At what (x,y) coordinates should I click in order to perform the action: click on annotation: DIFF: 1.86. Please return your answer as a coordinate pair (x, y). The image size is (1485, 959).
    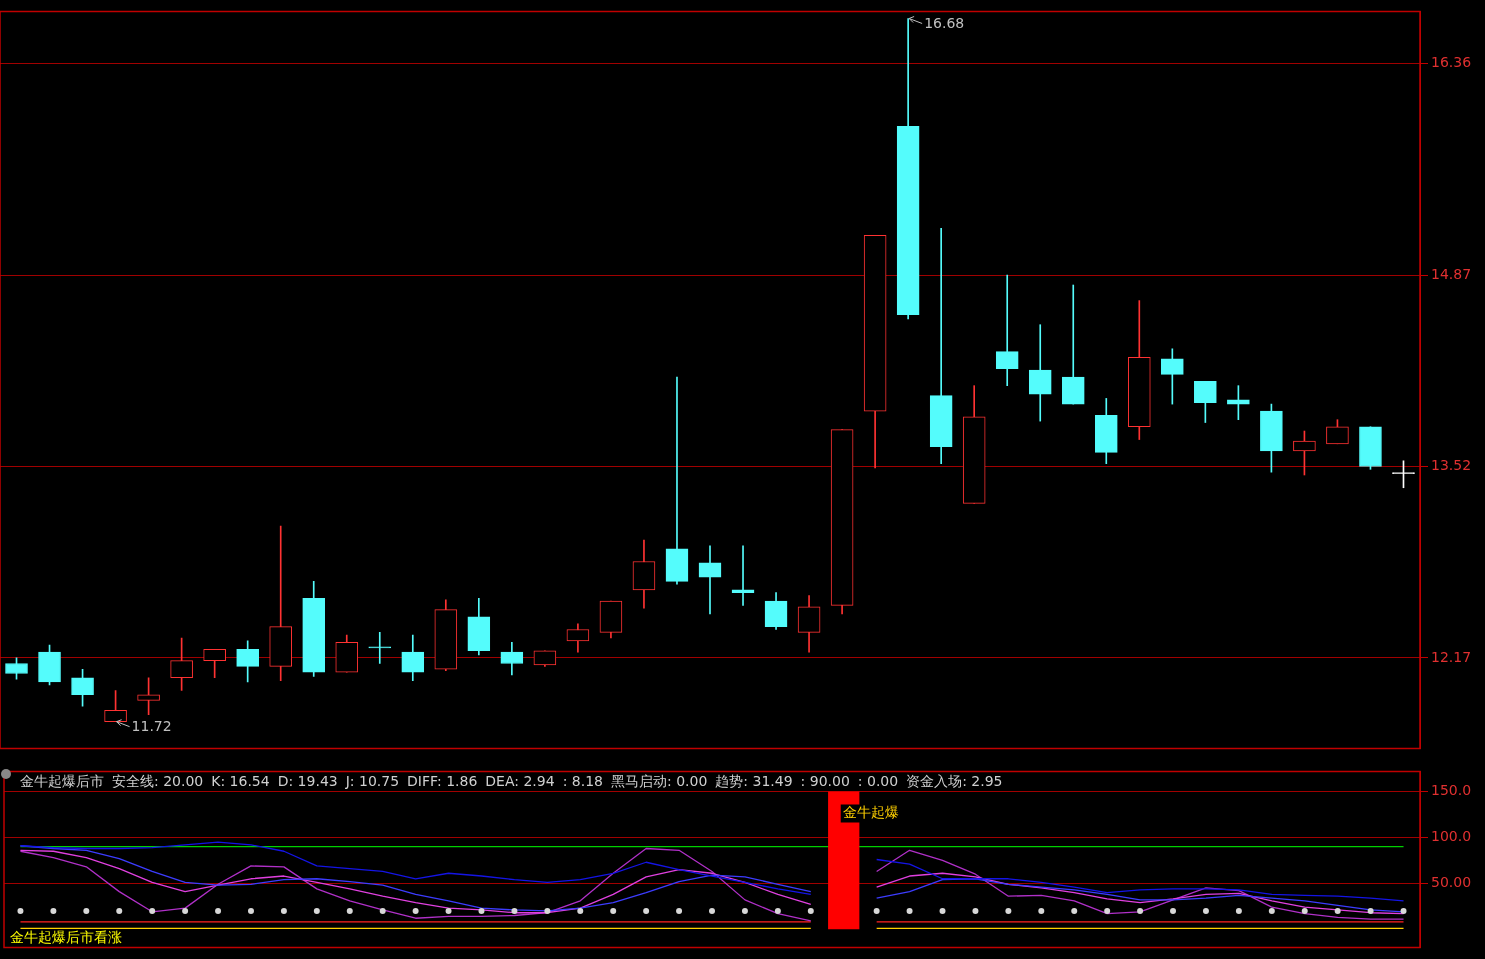
    Looking at the image, I should click on (442, 781).